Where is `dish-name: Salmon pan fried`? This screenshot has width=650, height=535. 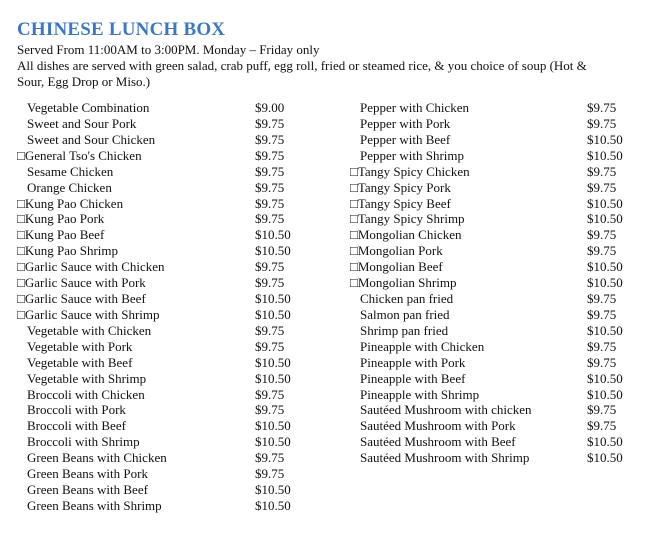
dish-name: Salmon pan fried is located at coordinates (405, 314).